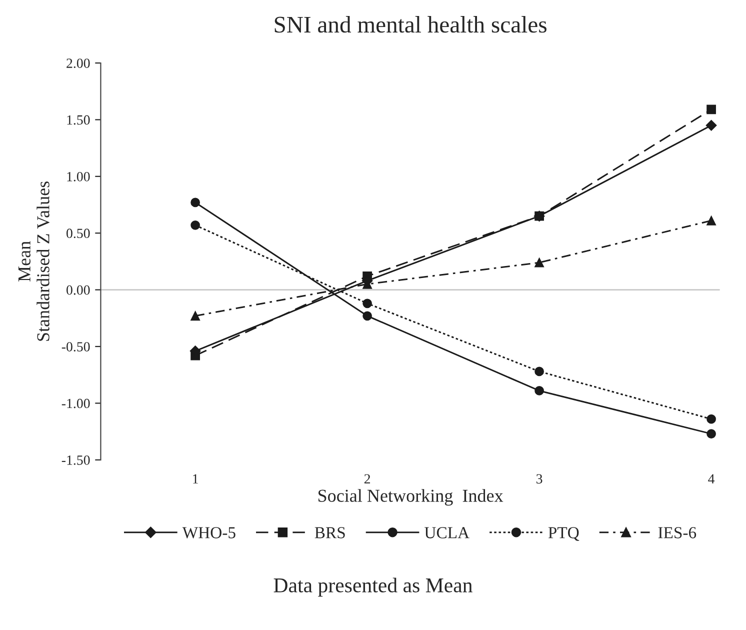 The image size is (746, 630). What do you see at coordinates (209, 532) in the screenshot?
I see `legend-label: WHO-5` at bounding box center [209, 532].